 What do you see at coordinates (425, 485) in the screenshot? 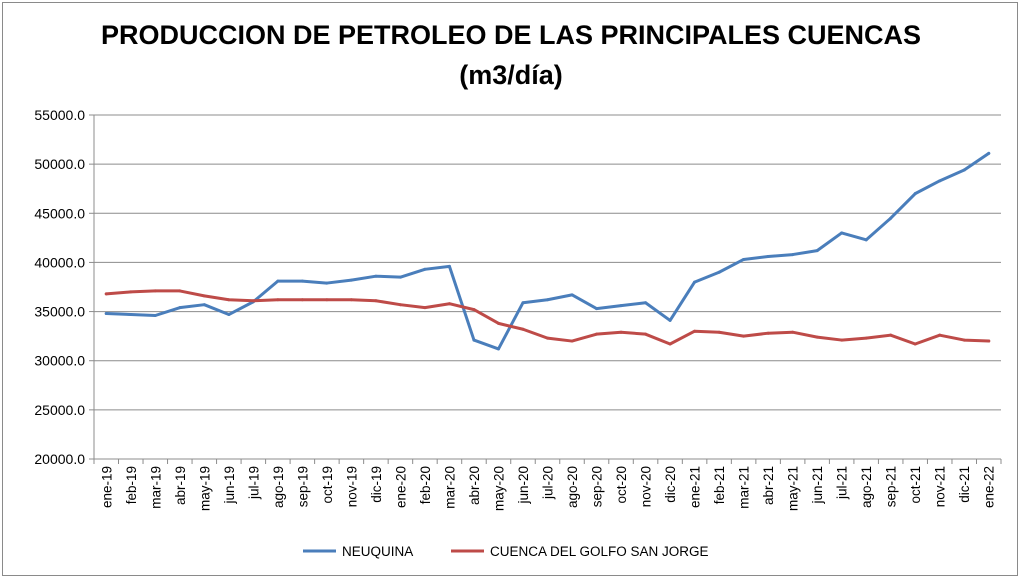
I see `x-tick-label: feb-20` at bounding box center [425, 485].